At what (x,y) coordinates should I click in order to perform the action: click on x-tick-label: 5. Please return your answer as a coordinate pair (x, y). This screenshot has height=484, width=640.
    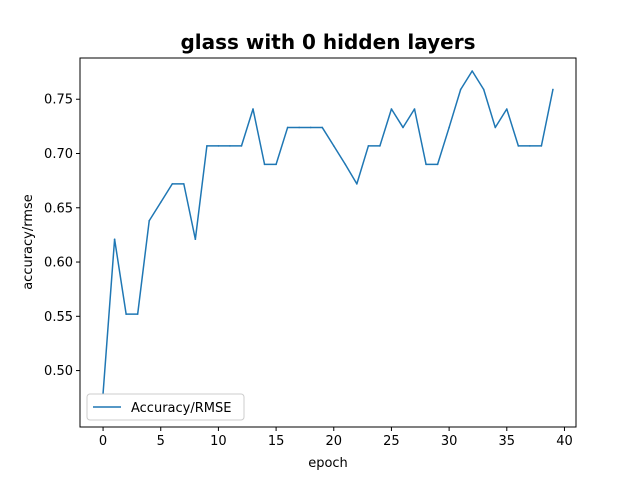
    Looking at the image, I should click on (161, 441).